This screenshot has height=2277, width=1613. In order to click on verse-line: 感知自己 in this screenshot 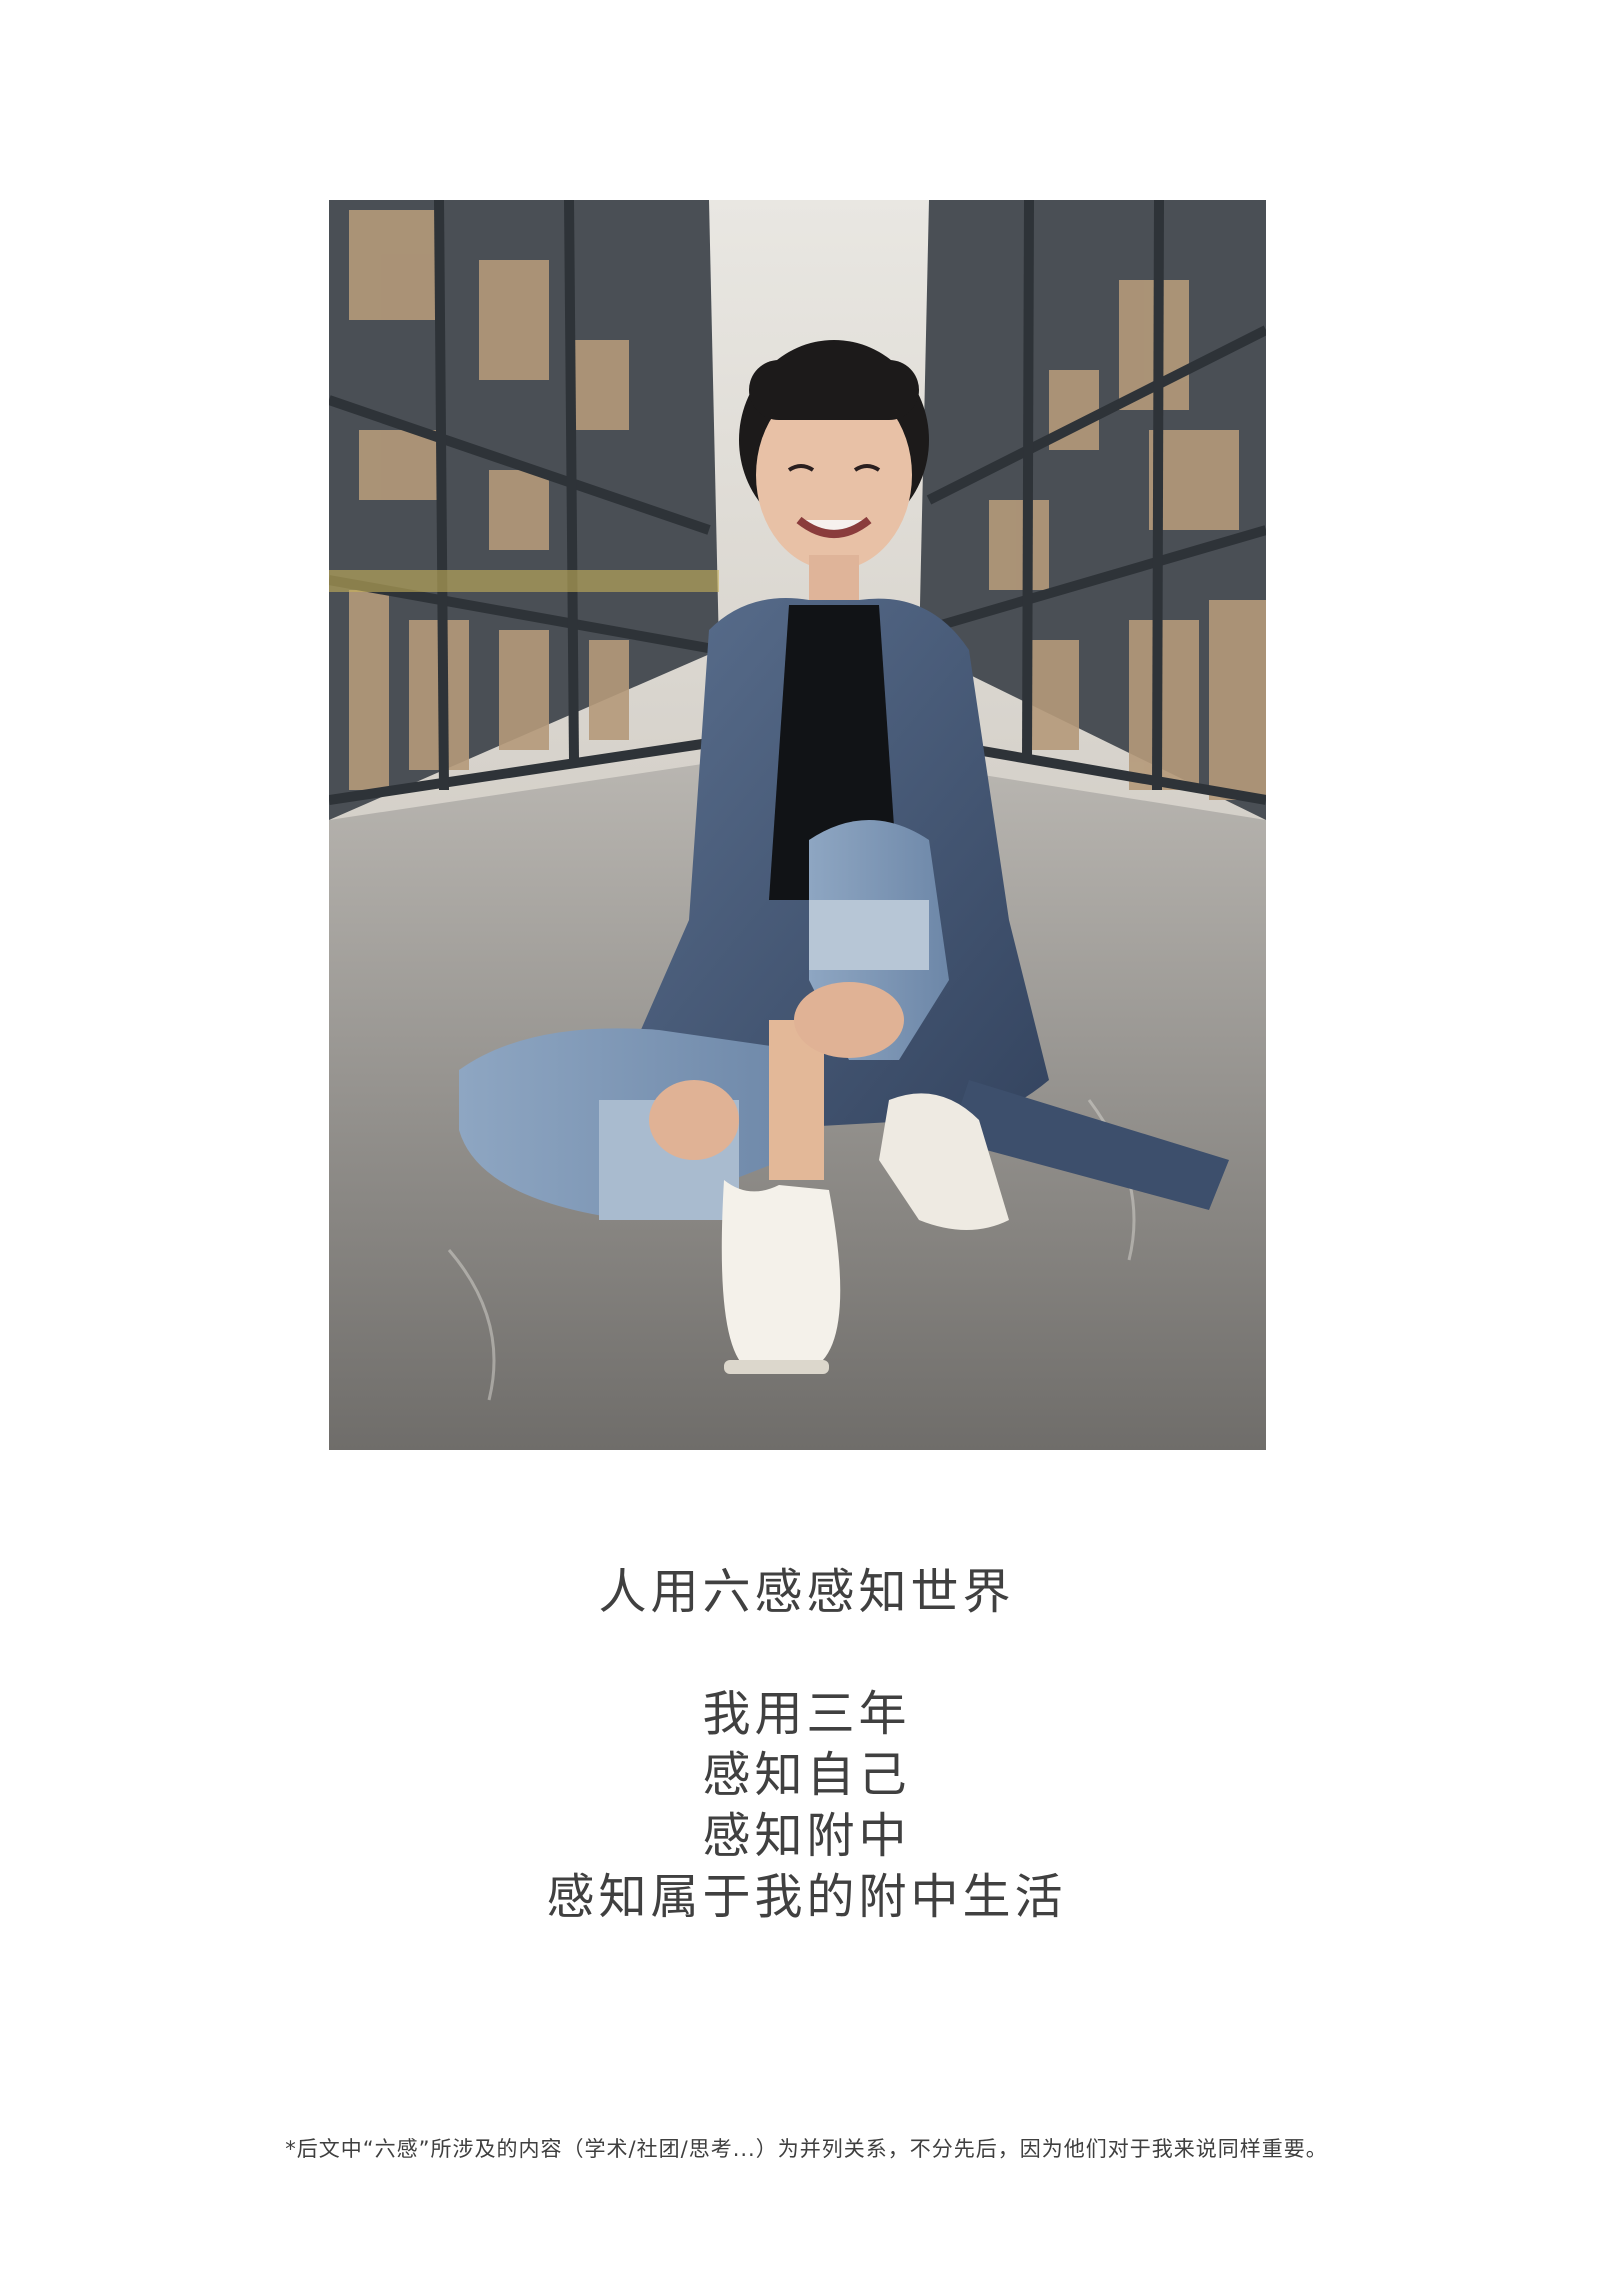, I will do `click(806, 1775)`.